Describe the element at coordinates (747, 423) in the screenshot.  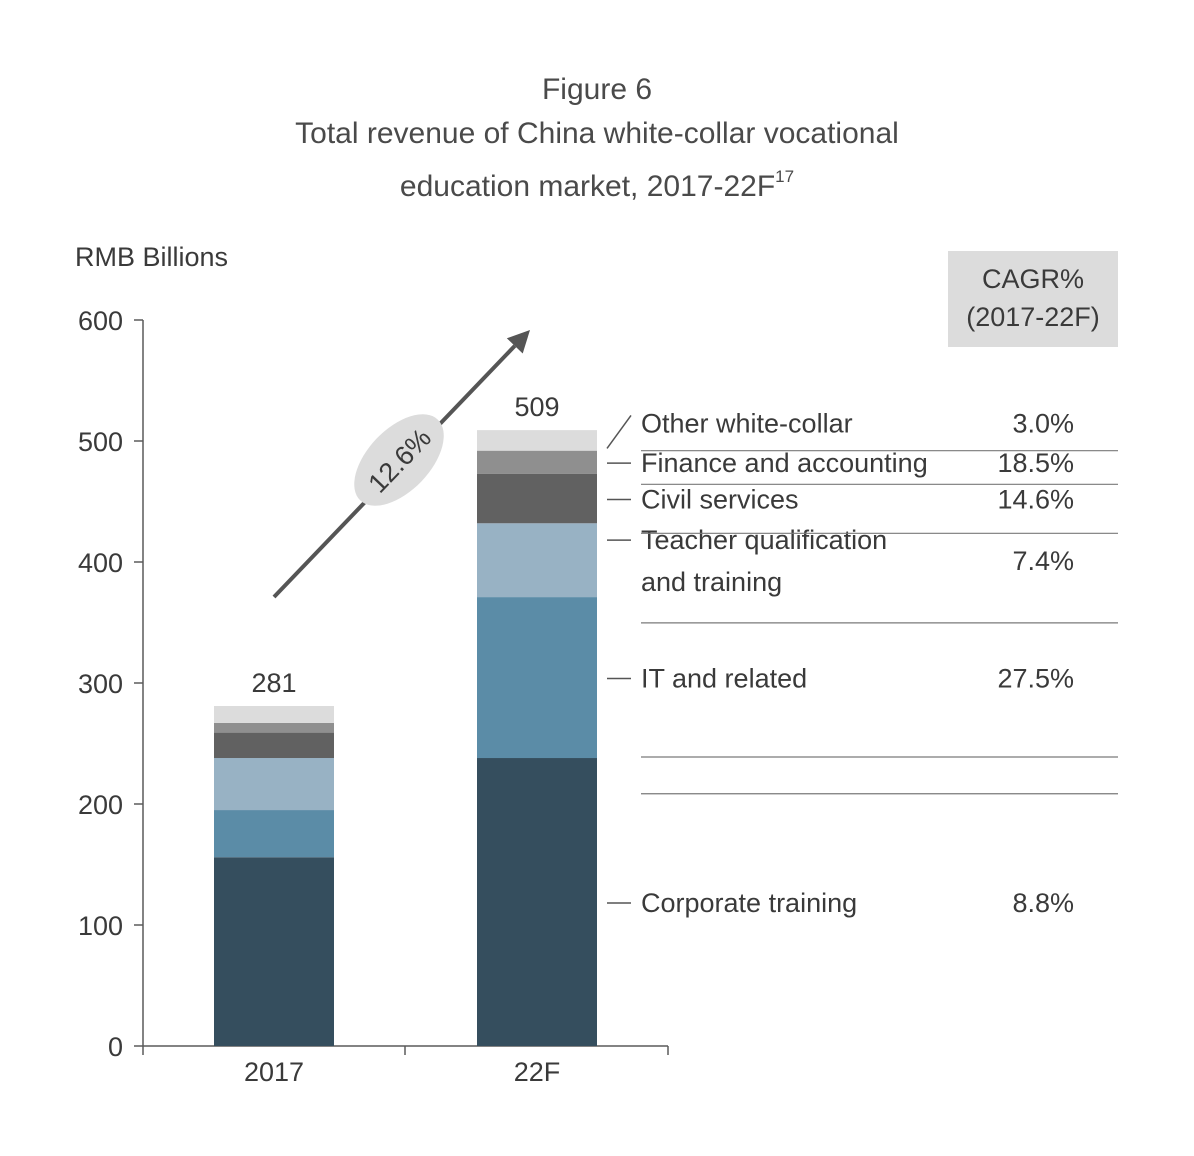
I see `legend-label: Other white-collar` at that location.